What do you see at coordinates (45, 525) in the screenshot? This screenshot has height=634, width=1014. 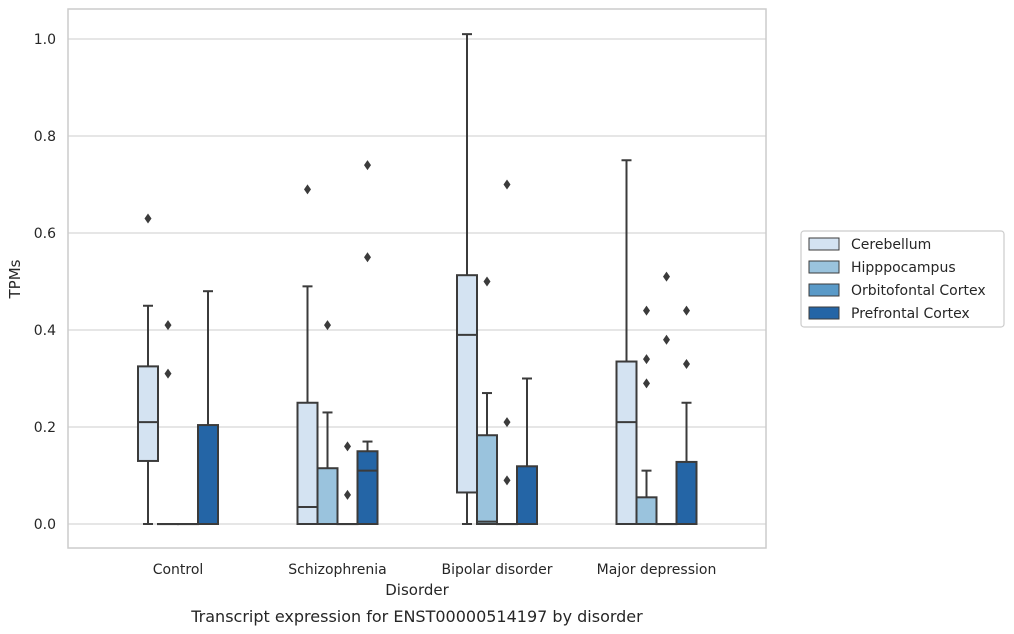 I see `y-tick-label: 0.0` at bounding box center [45, 525].